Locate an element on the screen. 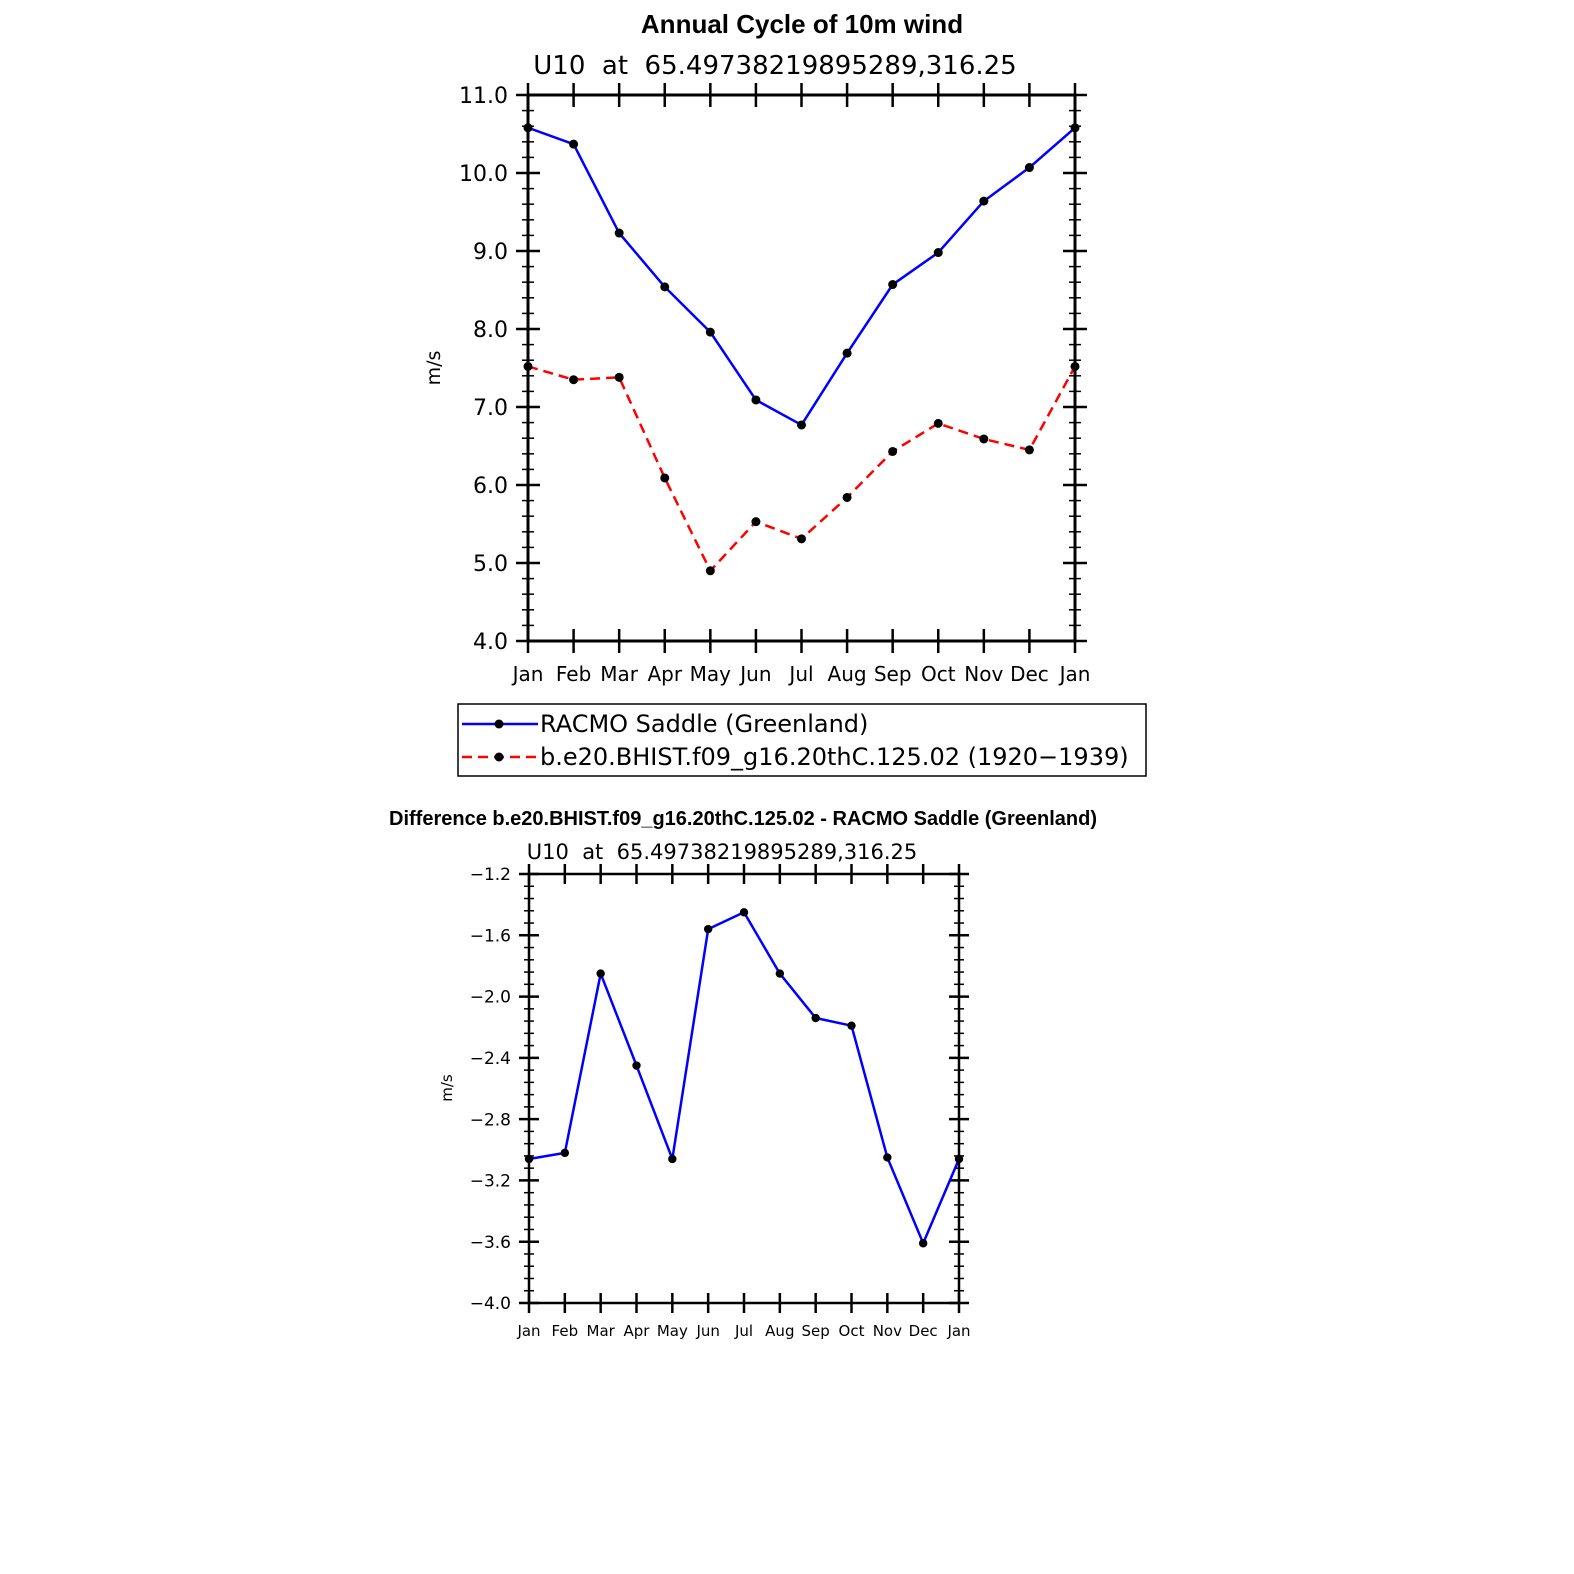 The image size is (1574, 1574). legend-box is located at coordinates (802, 740).